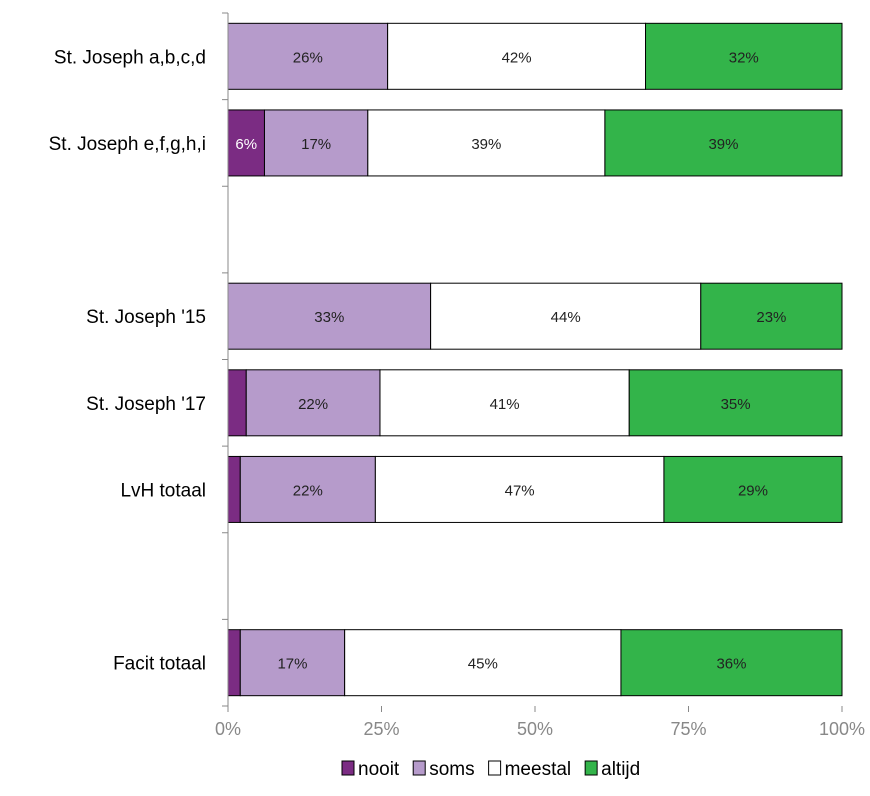 Image resolution: width=870 pixels, height=796 pixels. I want to click on legend-swatch-nooit, so click(348, 768).